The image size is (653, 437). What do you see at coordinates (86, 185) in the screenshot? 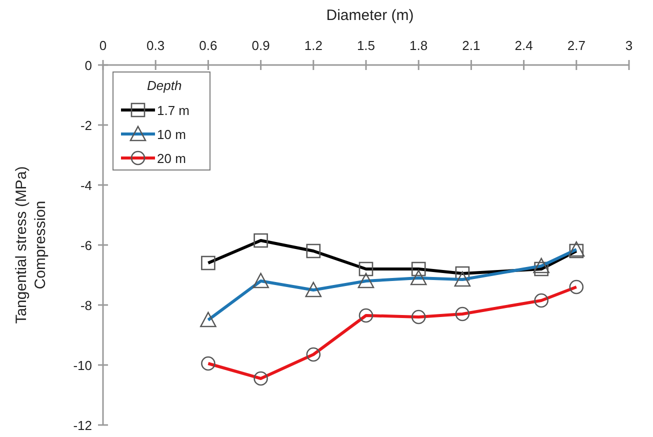
I see `y-tick-label: -4` at bounding box center [86, 185].